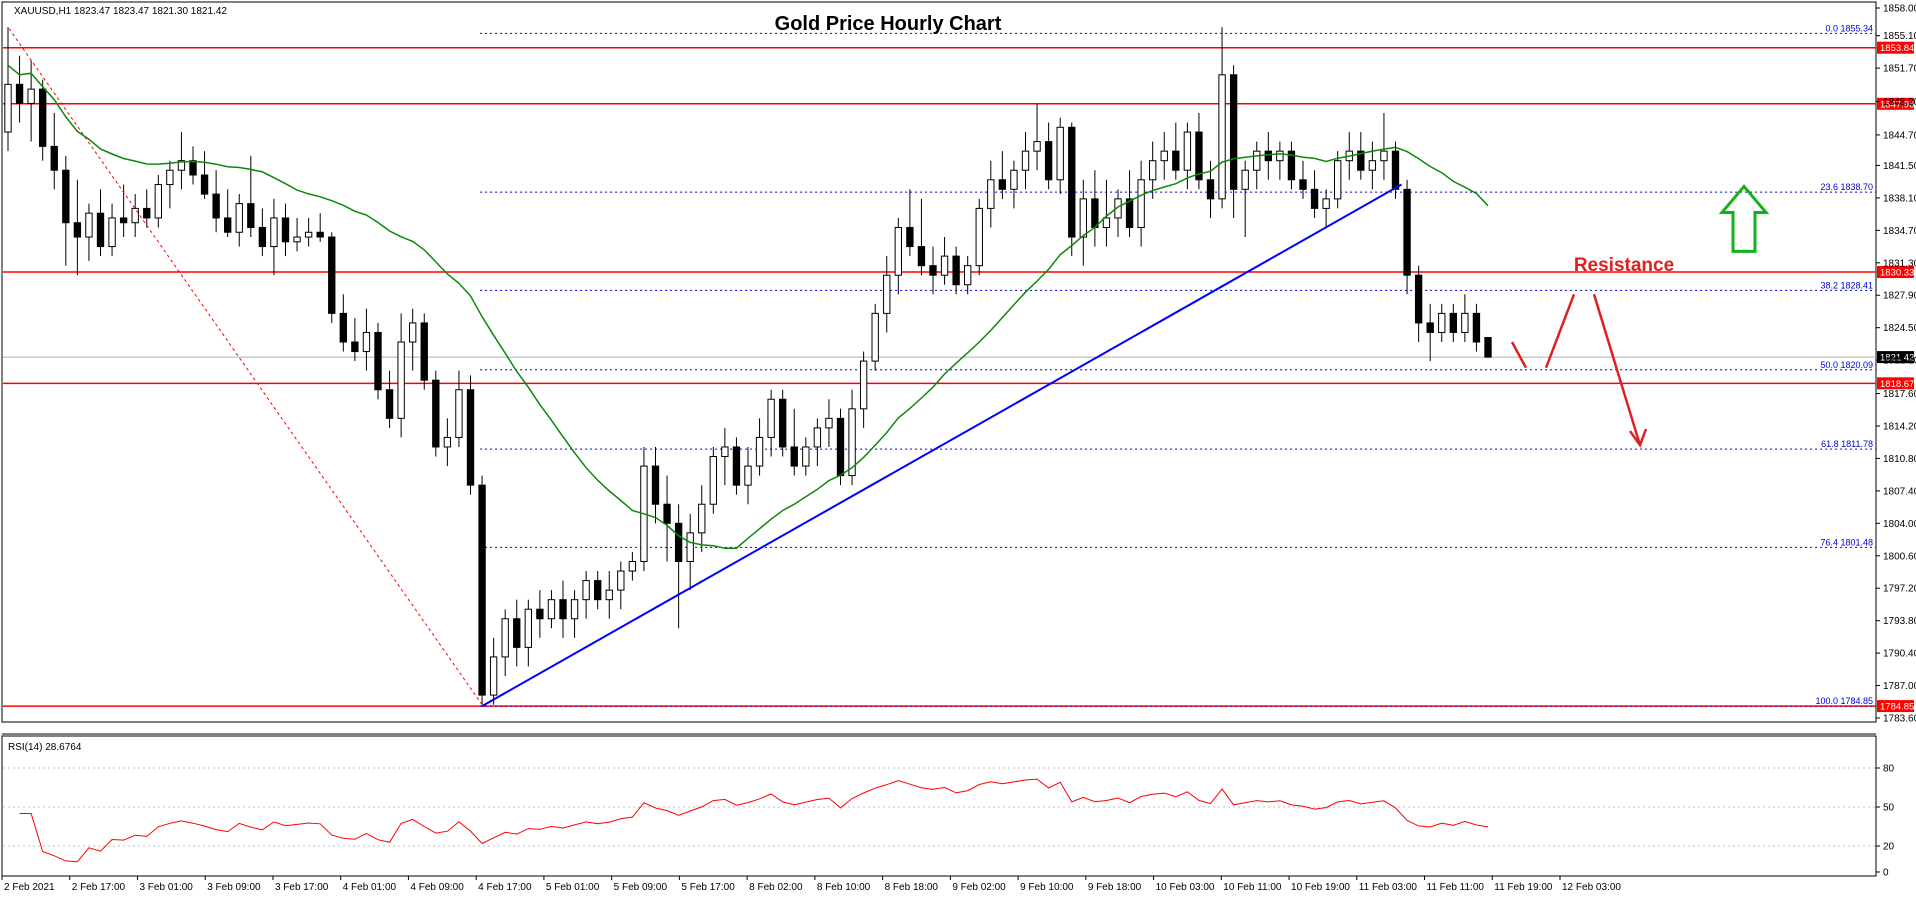 Image resolution: width=1916 pixels, height=901 pixels. Describe the element at coordinates (1617, 369) in the screenshot. I see `scenario-arrow-drop` at that location.